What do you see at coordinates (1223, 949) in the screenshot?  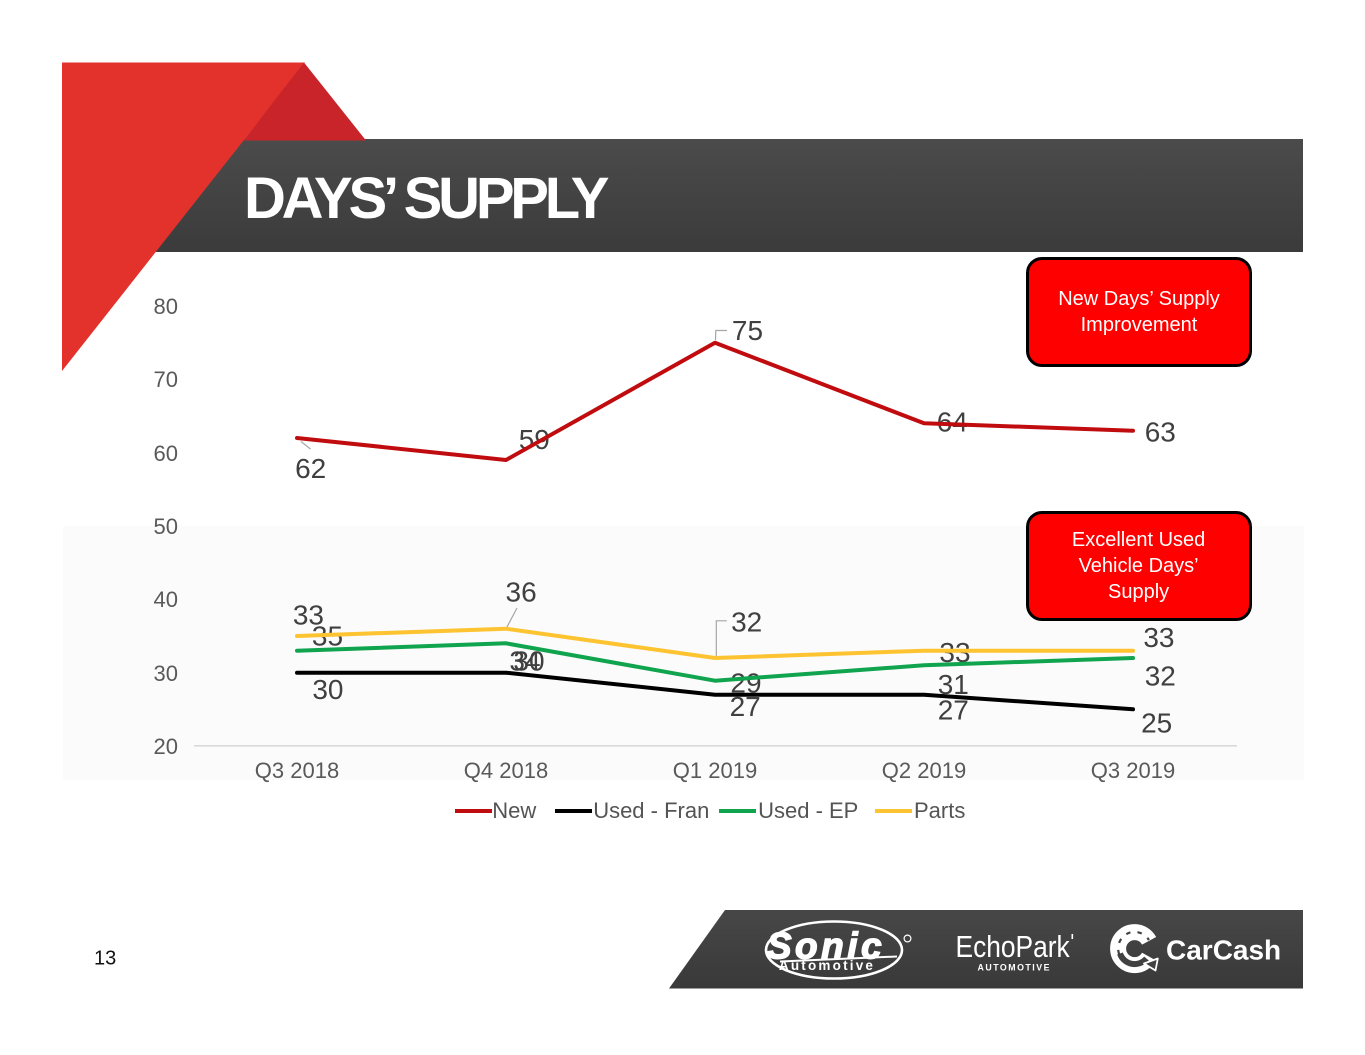 I see `svg-text: CarCash` at bounding box center [1223, 949].